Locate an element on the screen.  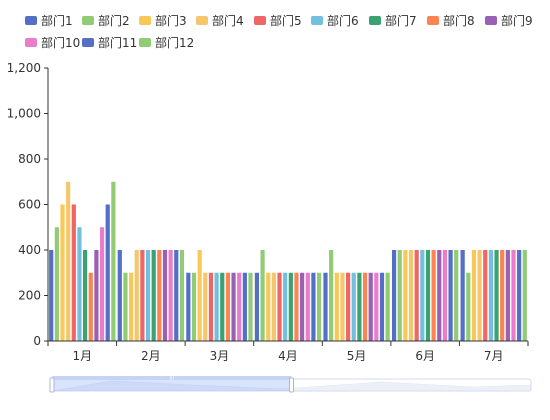
legend-item: 部门2 is located at coordinates (106, 20).